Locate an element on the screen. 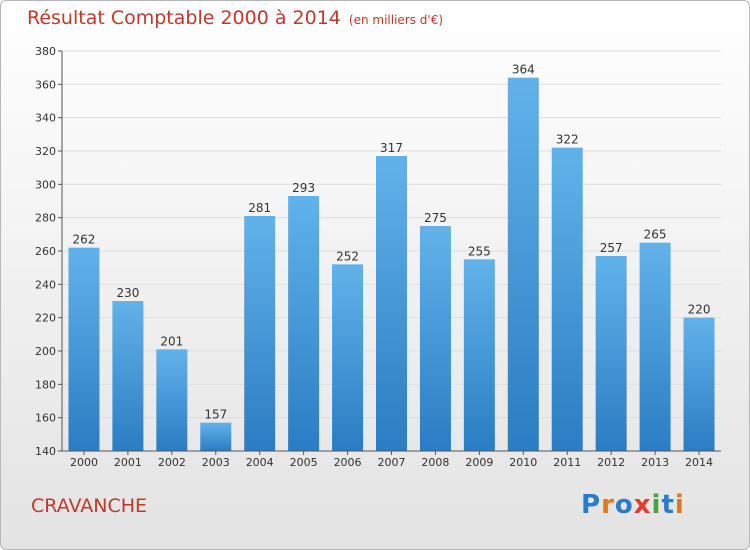 This screenshot has width=750, height=550. data-label: 157 is located at coordinates (215, 415).